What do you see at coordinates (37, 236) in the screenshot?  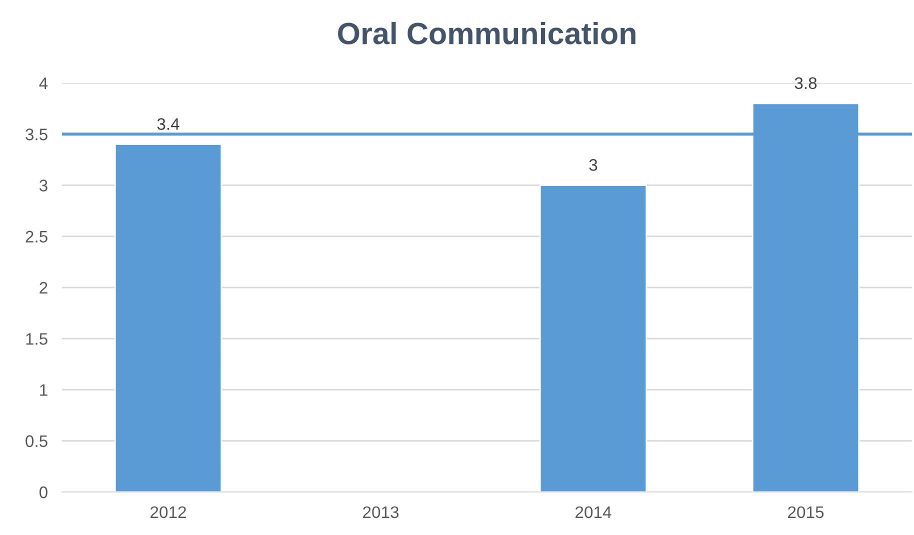 I see `y-tick-label: 2.5` at bounding box center [37, 236].